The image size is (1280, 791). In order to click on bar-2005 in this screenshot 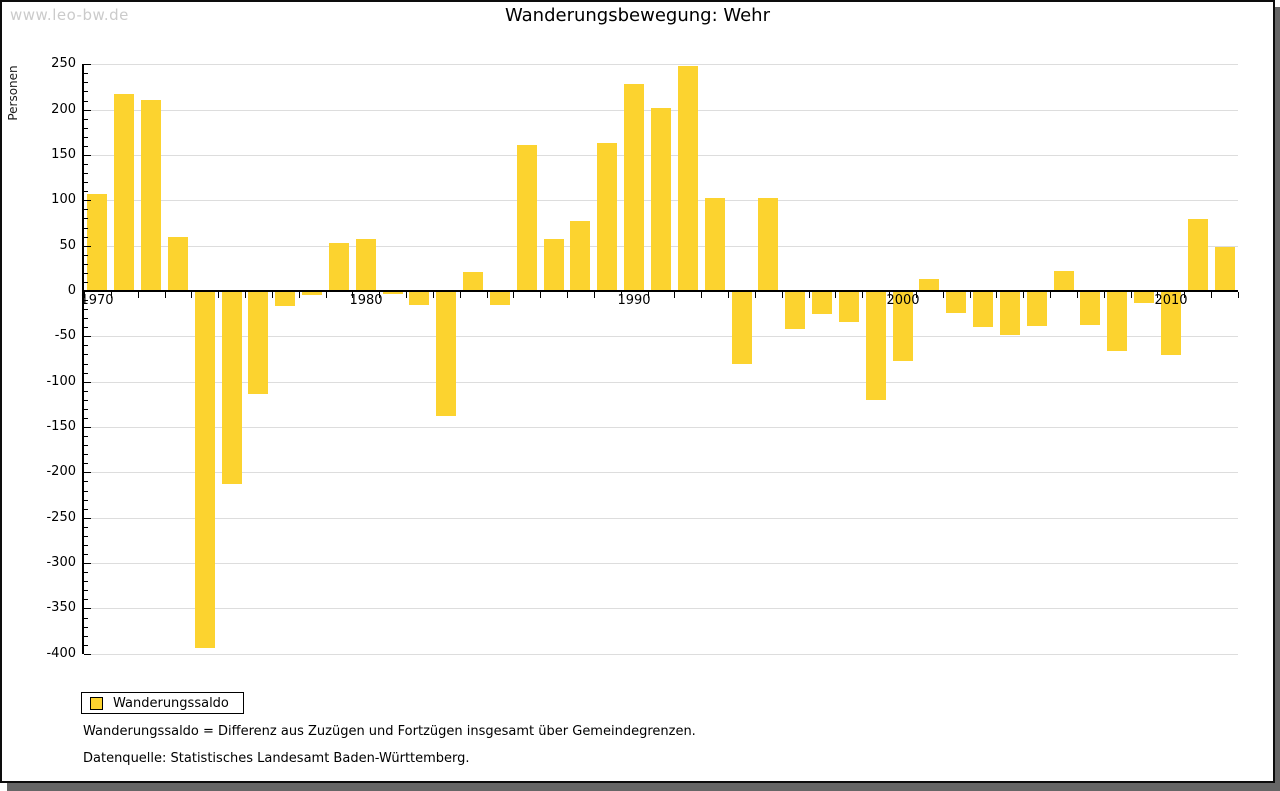, I will do `click(1037, 308)`.